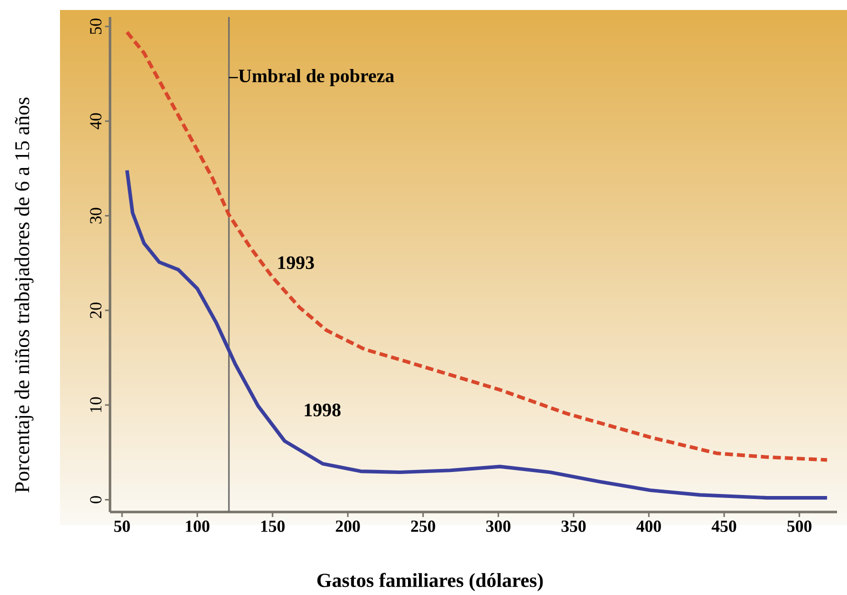 The image size is (847, 595). What do you see at coordinates (799, 526) in the screenshot?
I see `x-tick-label: 500` at bounding box center [799, 526].